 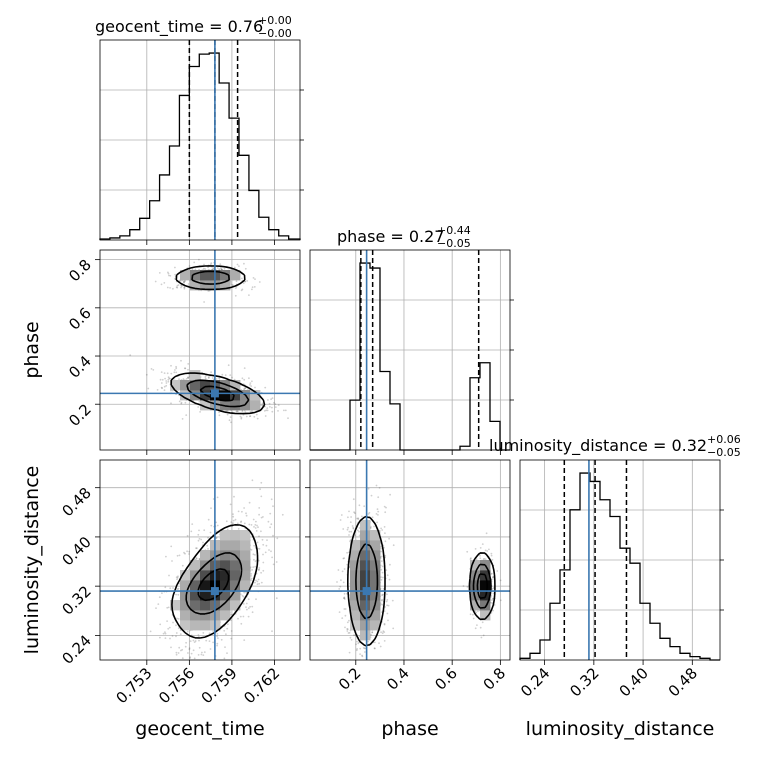 I want to click on phase-vs-geocent_time-ytick-label-3: 0.8, so click(x=80, y=271).